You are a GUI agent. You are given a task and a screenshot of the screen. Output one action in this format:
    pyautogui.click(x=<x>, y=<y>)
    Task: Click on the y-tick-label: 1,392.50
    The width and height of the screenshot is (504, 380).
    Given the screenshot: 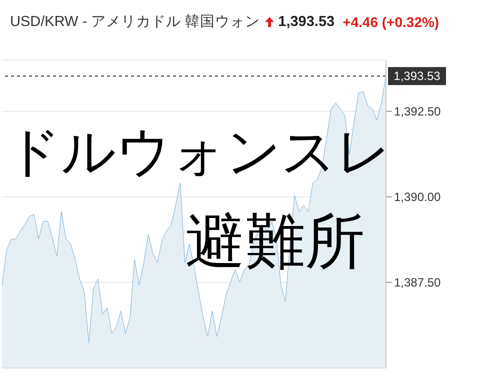 What is the action you would take?
    pyautogui.click(x=418, y=111)
    